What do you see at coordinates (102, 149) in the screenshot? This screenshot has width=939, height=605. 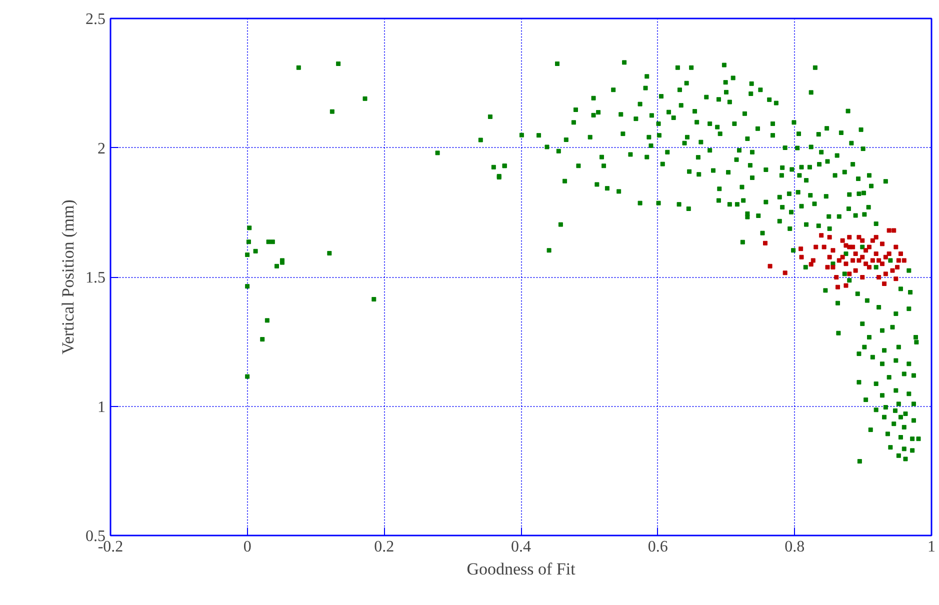 I see `y-tick-label: 2` at bounding box center [102, 149].